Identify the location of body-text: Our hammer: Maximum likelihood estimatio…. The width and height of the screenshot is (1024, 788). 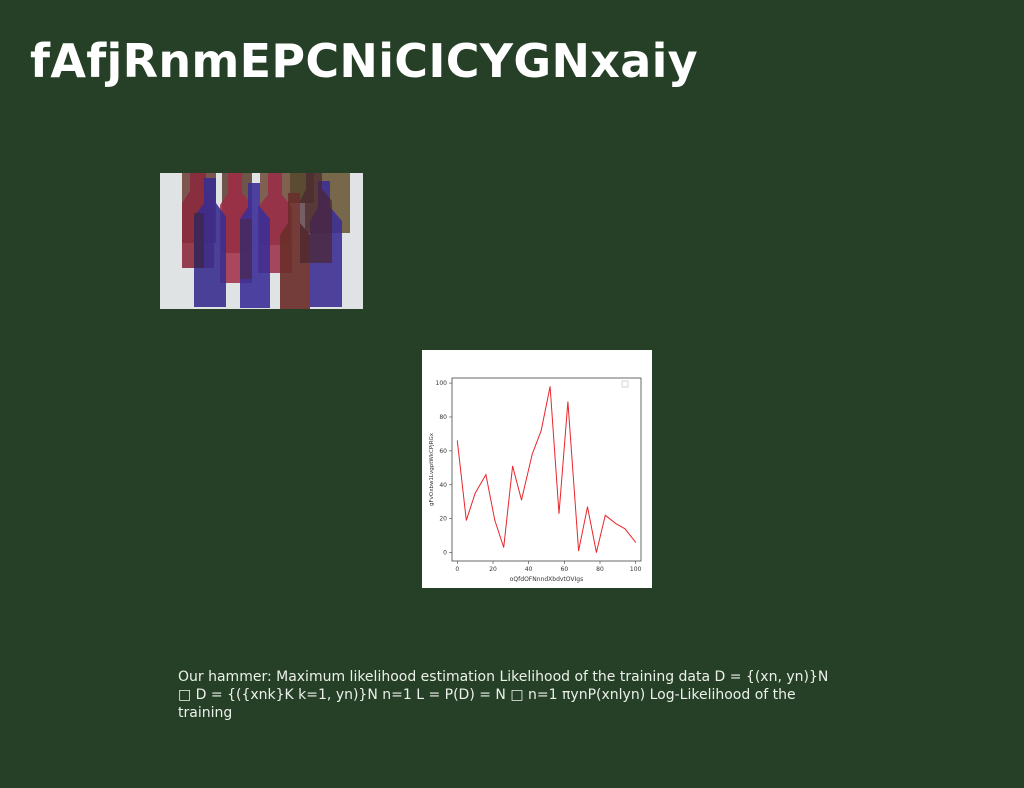
(503, 695).